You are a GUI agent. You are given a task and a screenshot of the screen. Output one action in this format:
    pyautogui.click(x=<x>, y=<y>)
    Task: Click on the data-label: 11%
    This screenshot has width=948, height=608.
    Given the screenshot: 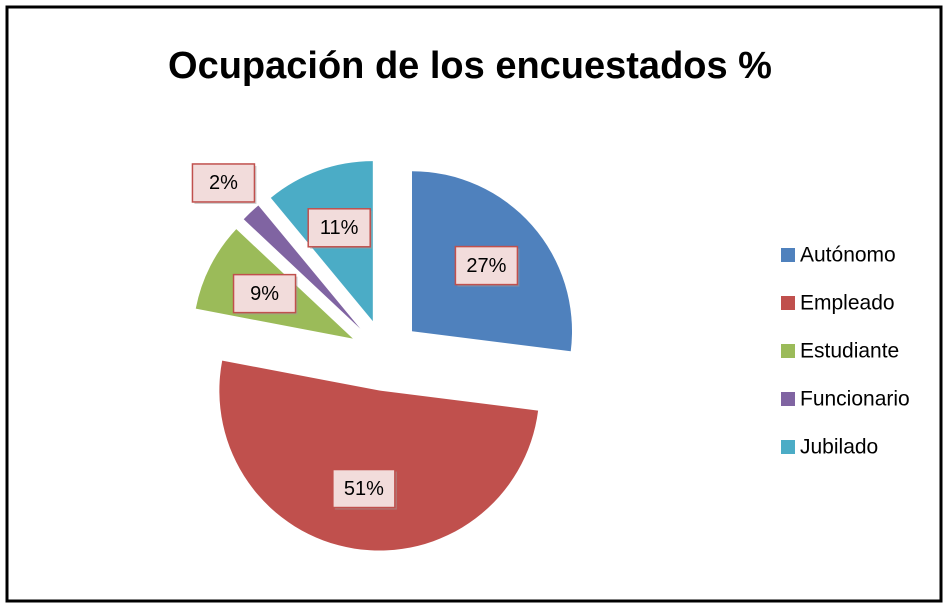 What is the action you would take?
    pyautogui.click(x=339, y=228)
    